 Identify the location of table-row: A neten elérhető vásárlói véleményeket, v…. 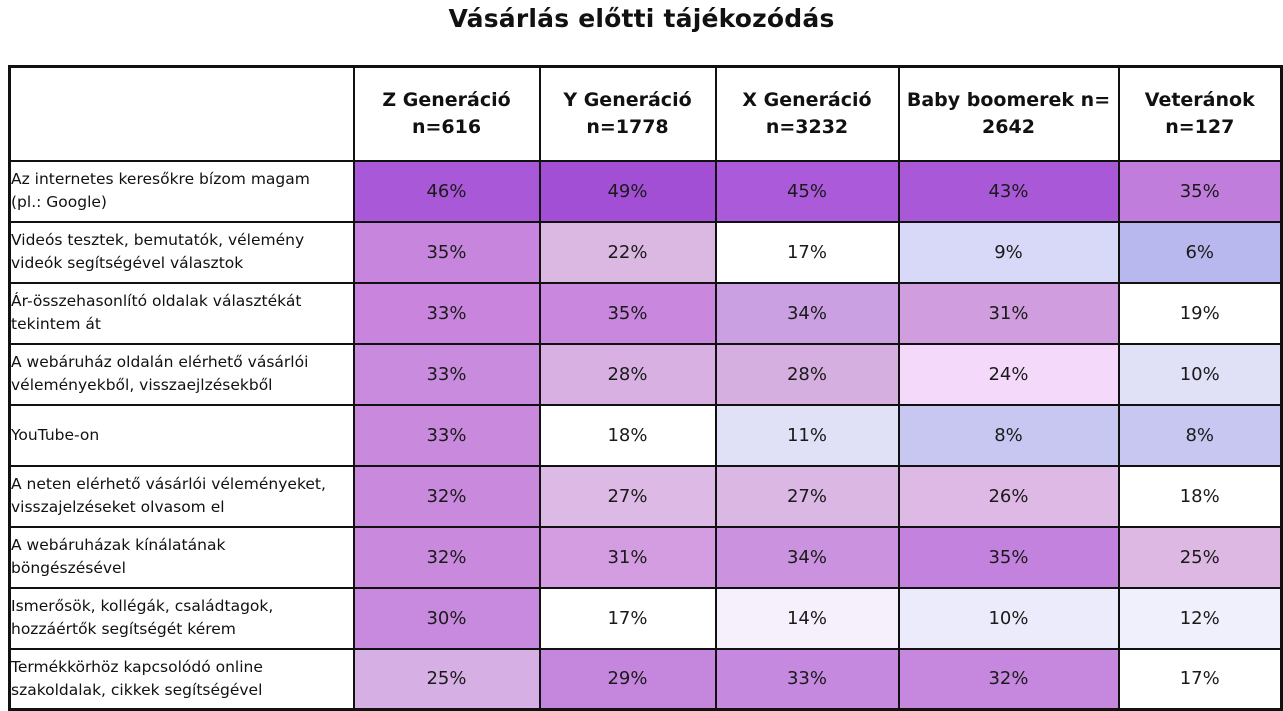
(645, 496).